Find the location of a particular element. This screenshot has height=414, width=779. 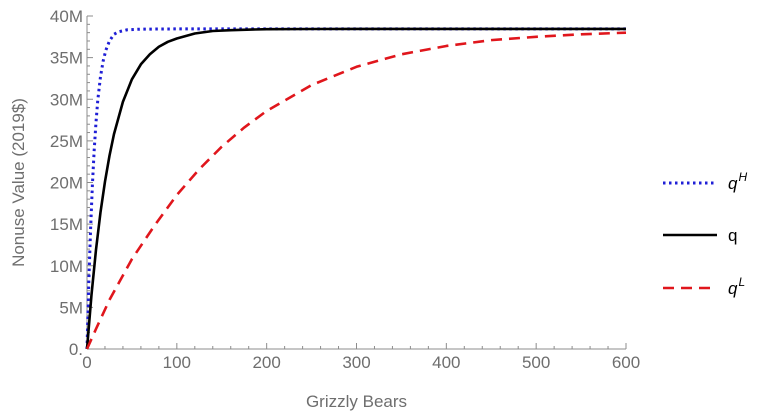

y-axis-ticks: 0. 5M 10M 15M 20M 25M 30M 35M 40M is located at coordinates (71, 183).